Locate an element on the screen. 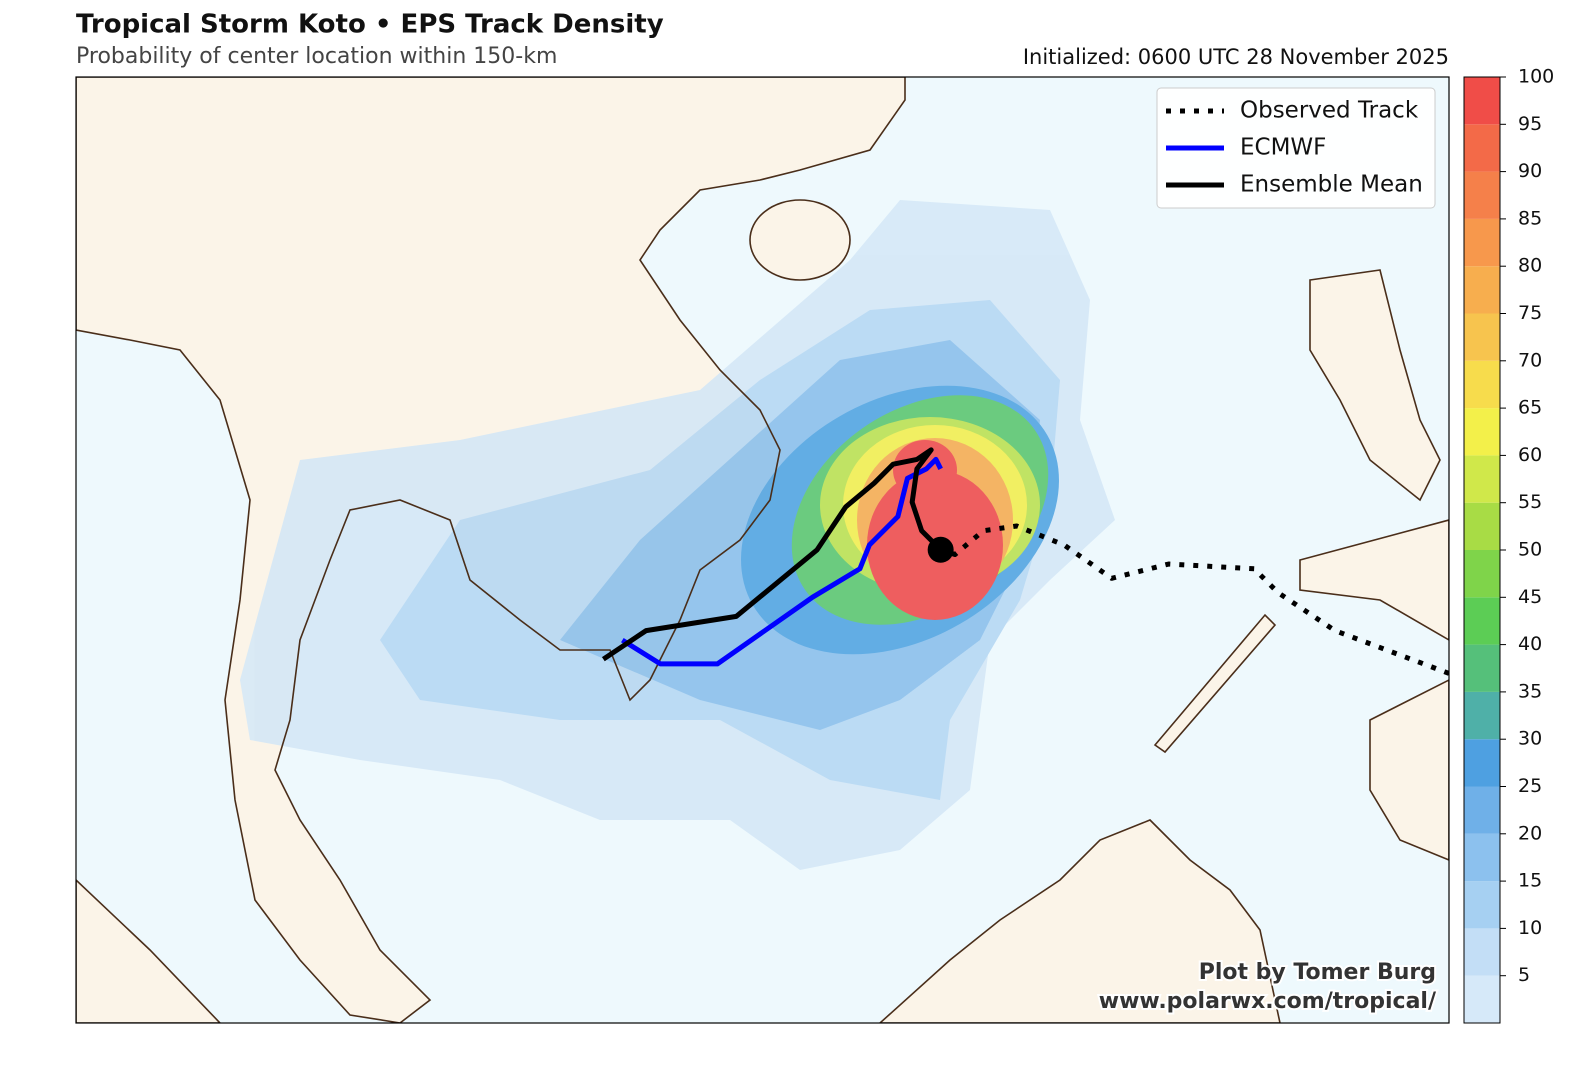 The width and height of the screenshot is (1578, 1076). legend-box is located at coordinates (1296, 148).